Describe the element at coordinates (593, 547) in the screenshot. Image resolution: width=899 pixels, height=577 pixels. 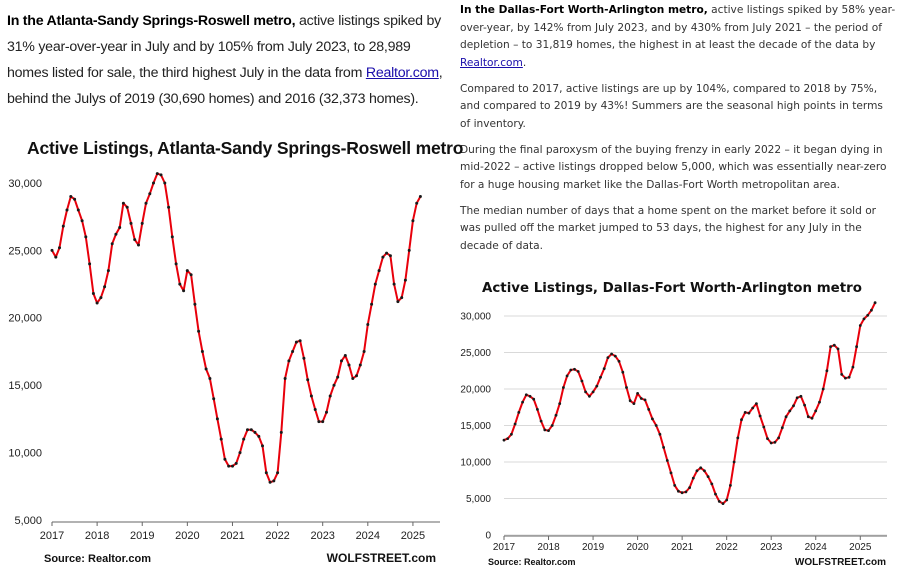
I see `dallas-x-tick-label: 2019` at that location.